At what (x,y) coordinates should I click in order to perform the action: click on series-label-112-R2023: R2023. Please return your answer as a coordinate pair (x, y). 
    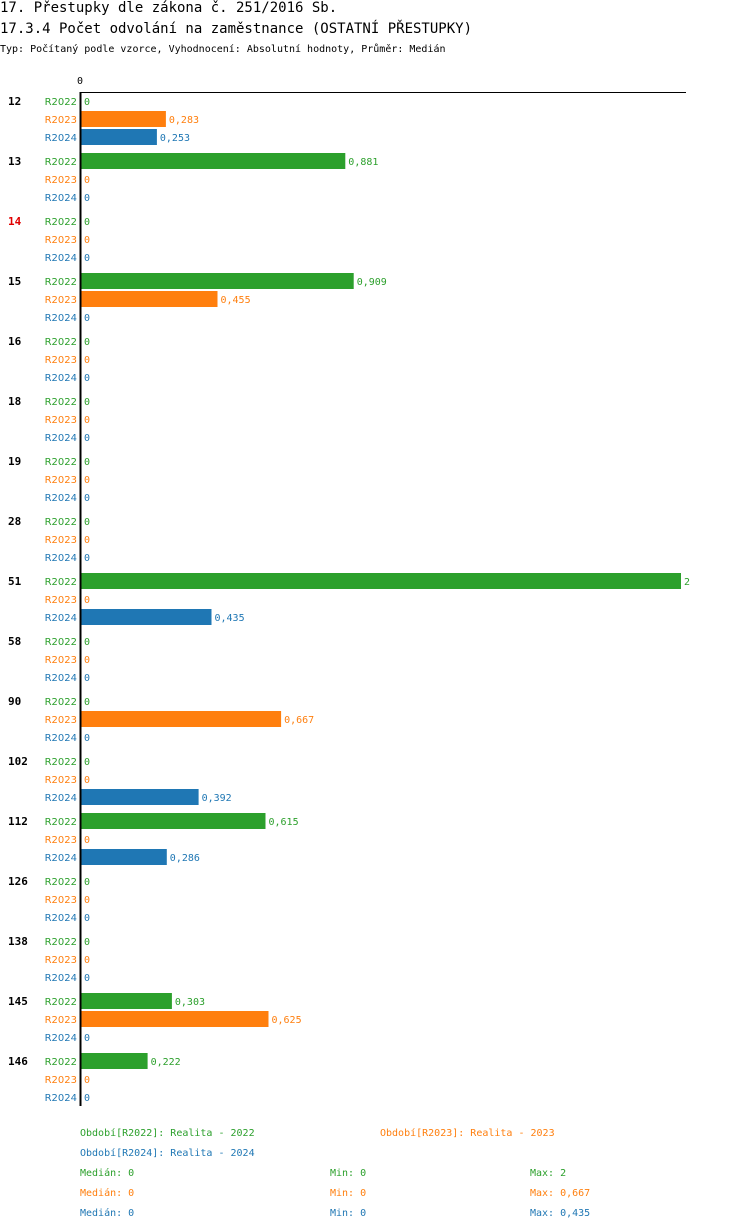
    Looking at the image, I should click on (61, 840).